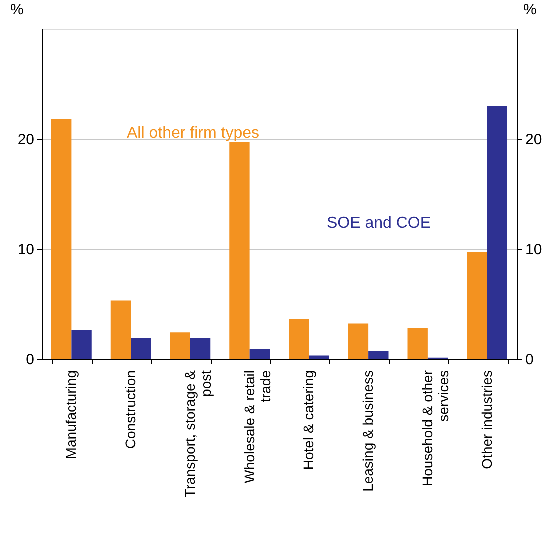 Image resolution: width=557 pixels, height=536 pixels. What do you see at coordinates (486, 420) in the screenshot?
I see `x-tick-label: Other industries` at bounding box center [486, 420].